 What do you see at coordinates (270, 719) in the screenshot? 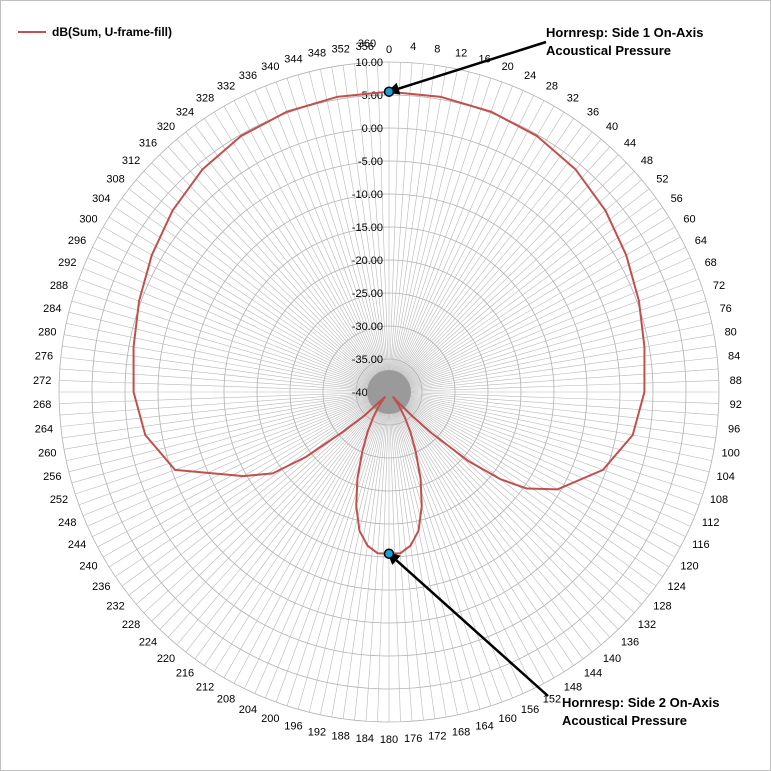
I see `angle-tick-label: 200` at bounding box center [270, 719].